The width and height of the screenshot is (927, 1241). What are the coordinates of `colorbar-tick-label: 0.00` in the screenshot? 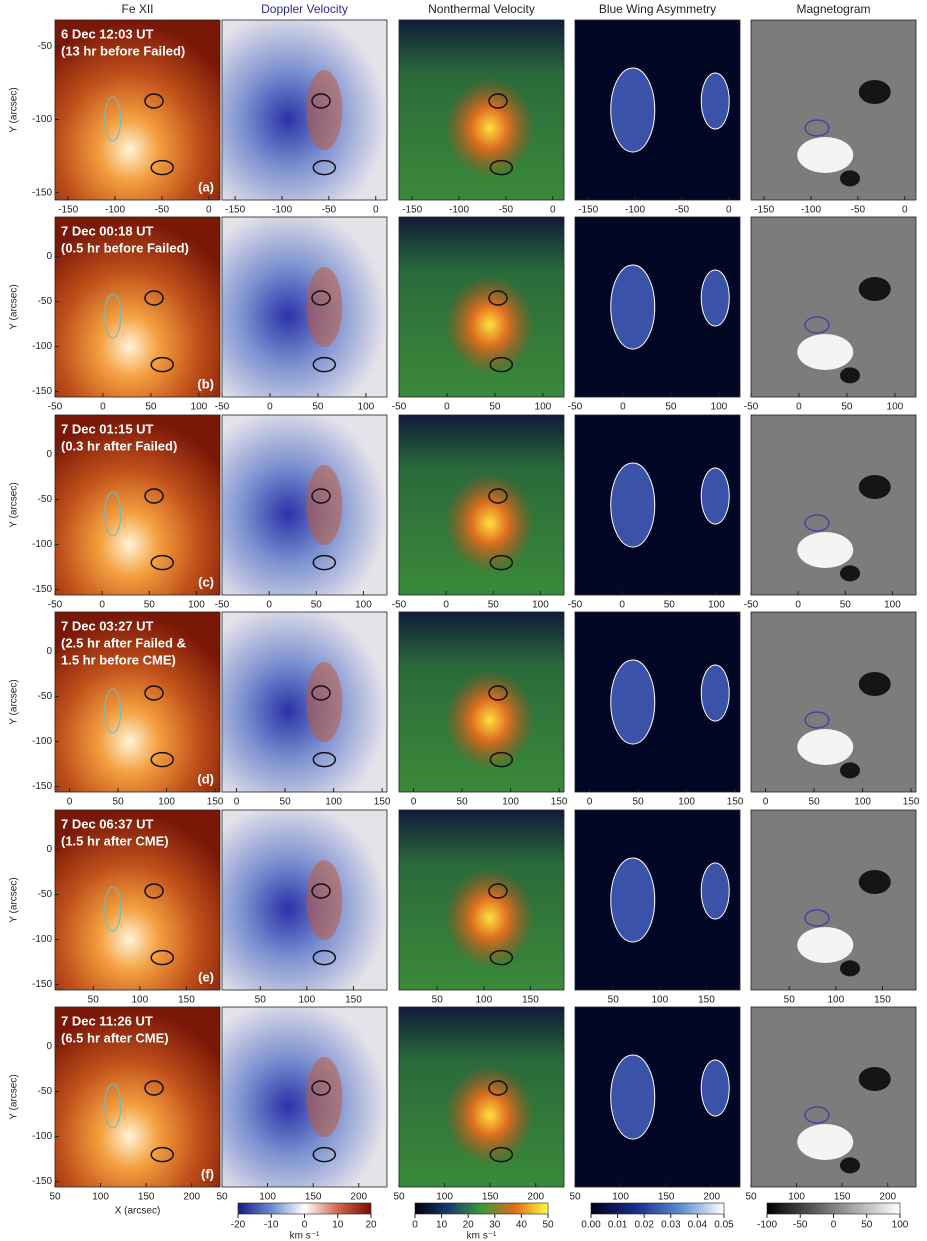 It's located at (591, 1225).